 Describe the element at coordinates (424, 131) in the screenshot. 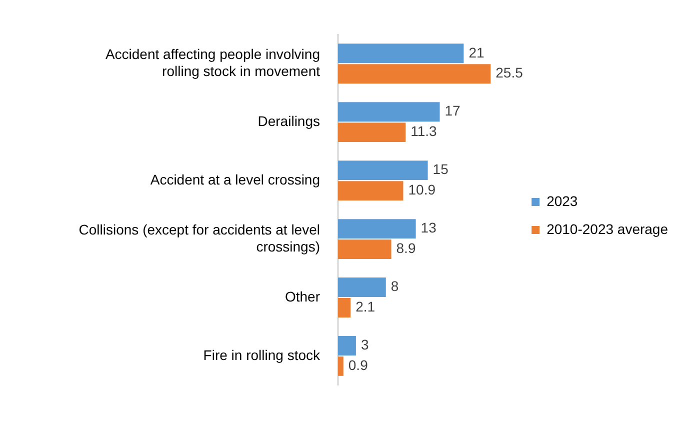

I see `data-label: 11.3` at that location.